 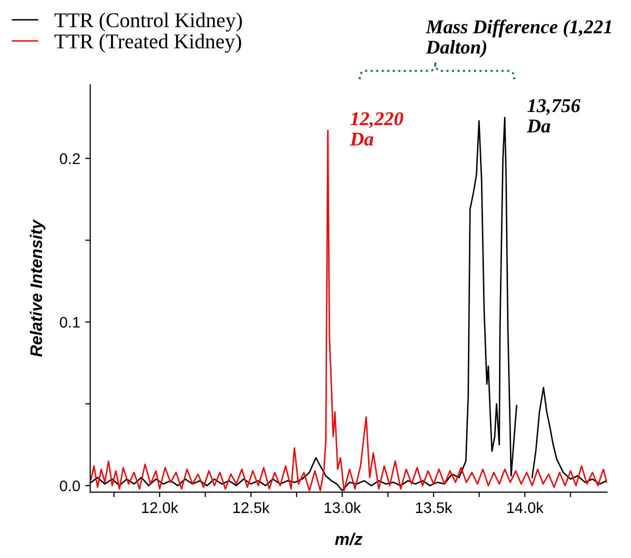 What do you see at coordinates (70, 486) in the screenshot?
I see `y-tick-label: 0.0` at bounding box center [70, 486].